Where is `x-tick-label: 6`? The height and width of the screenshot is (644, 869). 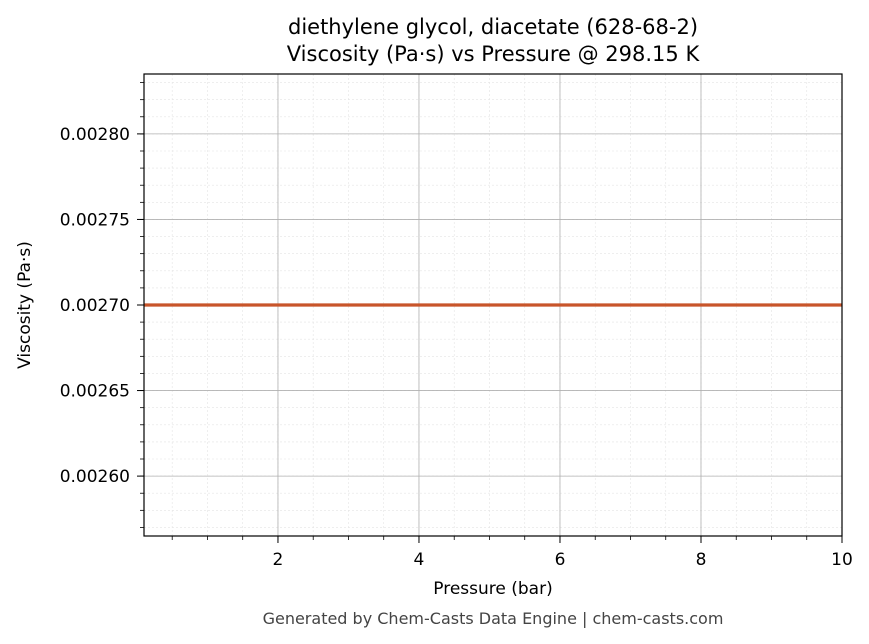 x-tick-label: 6 is located at coordinates (560, 560).